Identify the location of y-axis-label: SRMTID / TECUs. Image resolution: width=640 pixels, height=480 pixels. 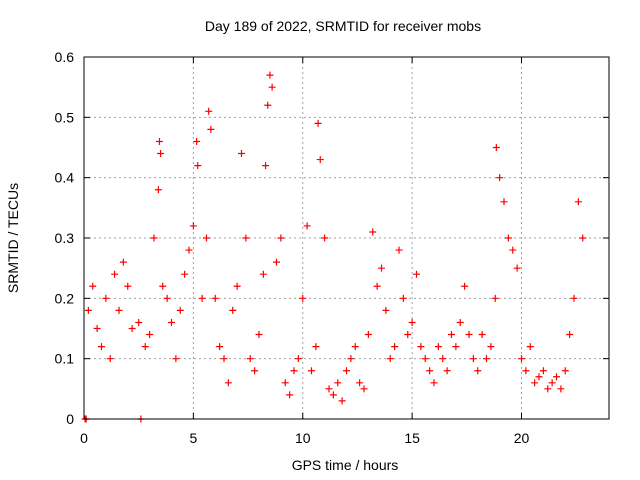
(13, 238).